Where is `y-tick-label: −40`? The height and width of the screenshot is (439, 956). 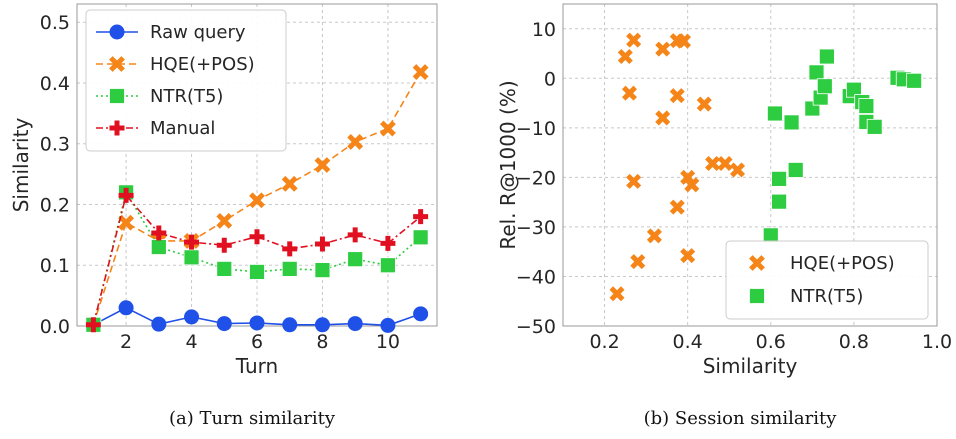 y-tick-label: −40 is located at coordinates (536, 277).